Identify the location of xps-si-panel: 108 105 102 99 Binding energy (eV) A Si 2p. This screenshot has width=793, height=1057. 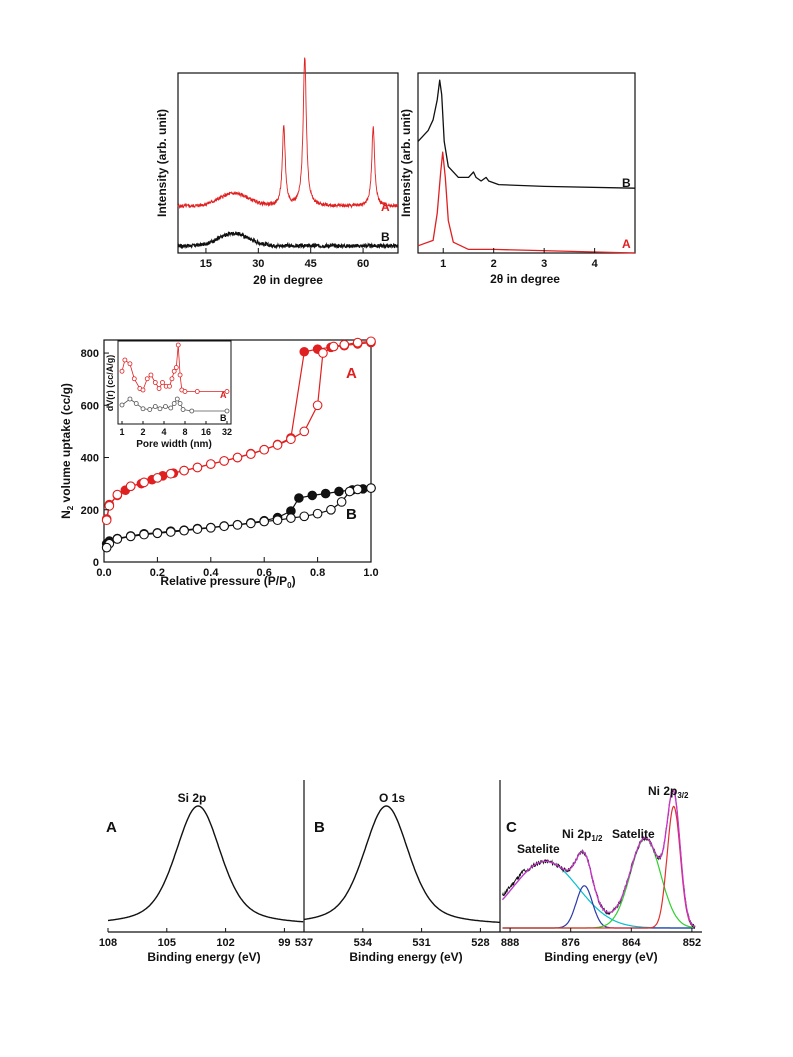
(201, 877).